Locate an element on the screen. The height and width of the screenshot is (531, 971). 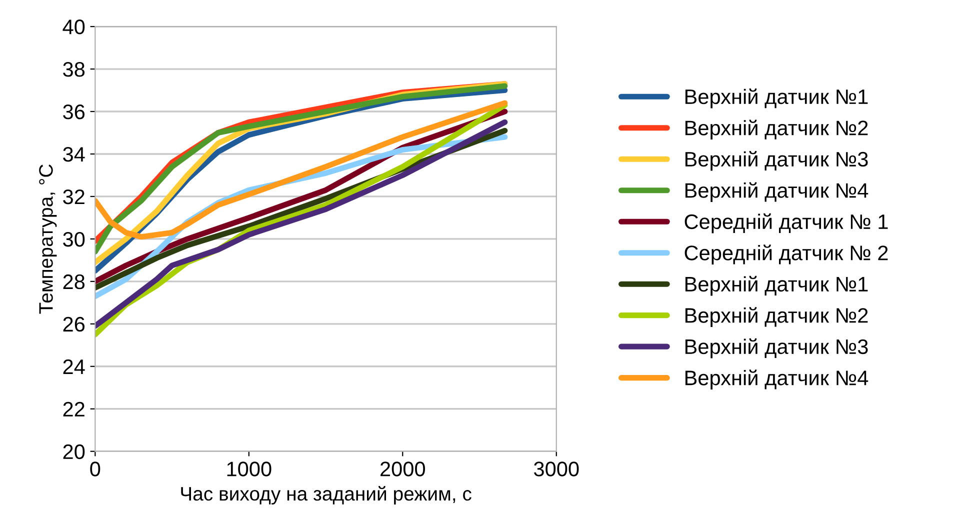
x-tick-label: 3000 is located at coordinates (556, 469).